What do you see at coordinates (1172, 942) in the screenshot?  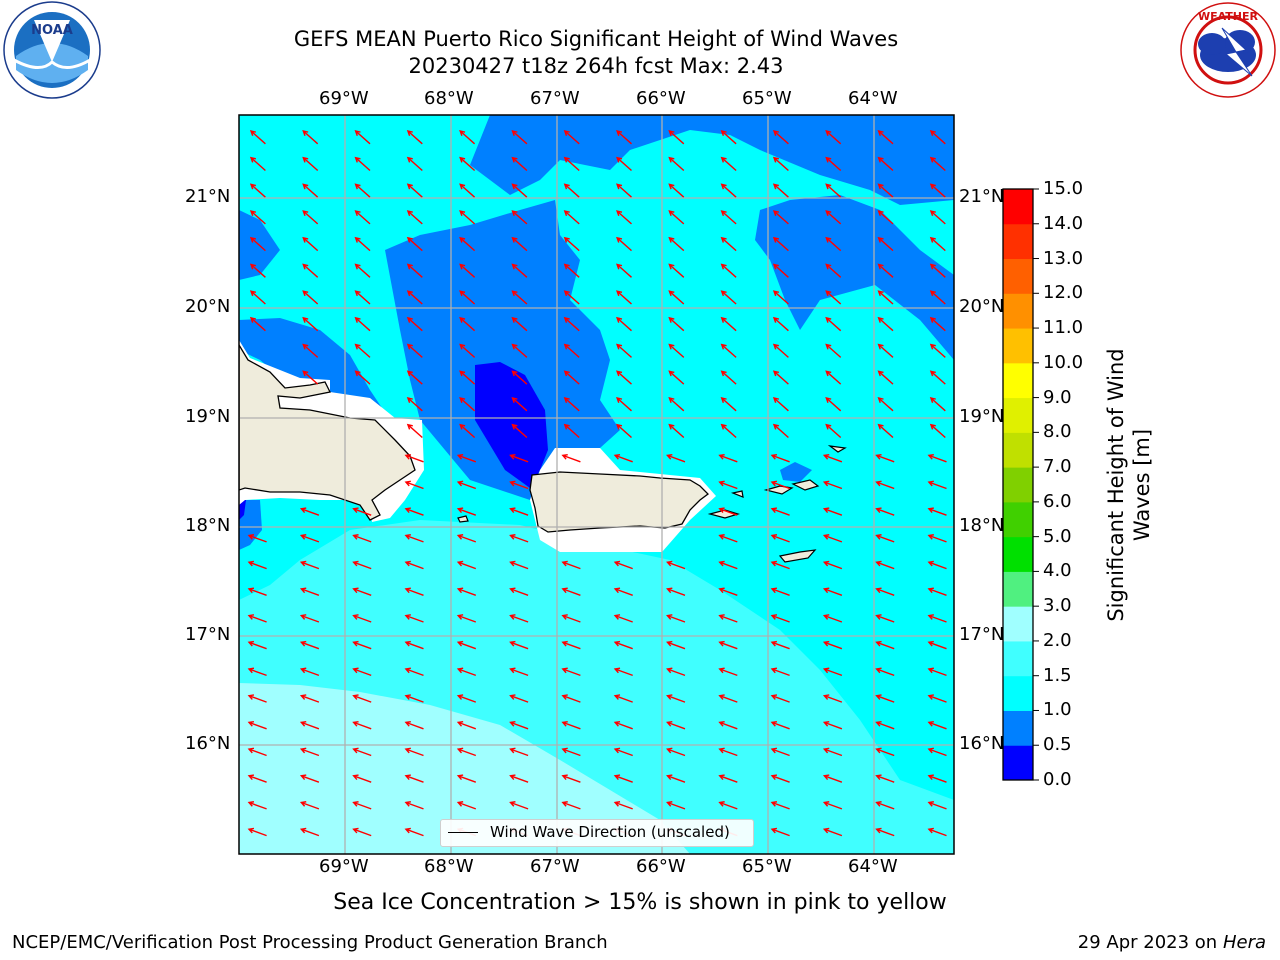 I see `footer-date: 29 Apr 2023 on Hera` at bounding box center [1172, 942].